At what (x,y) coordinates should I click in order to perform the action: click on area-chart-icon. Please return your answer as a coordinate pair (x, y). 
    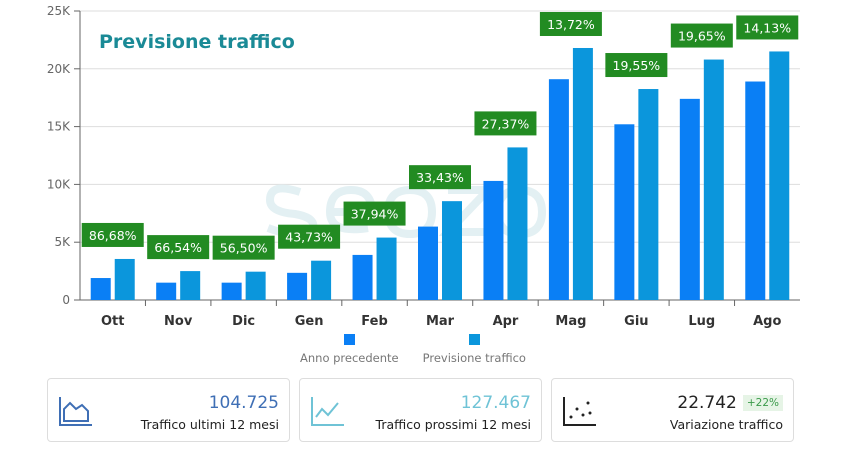
    Looking at the image, I should click on (75, 411).